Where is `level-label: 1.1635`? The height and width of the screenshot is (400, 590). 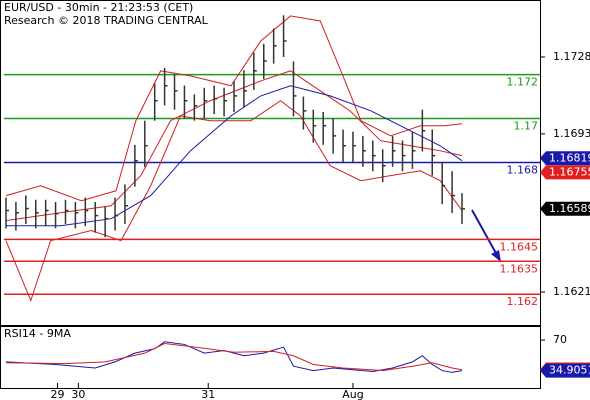 level-label: 1.1635 is located at coordinates (519, 268).